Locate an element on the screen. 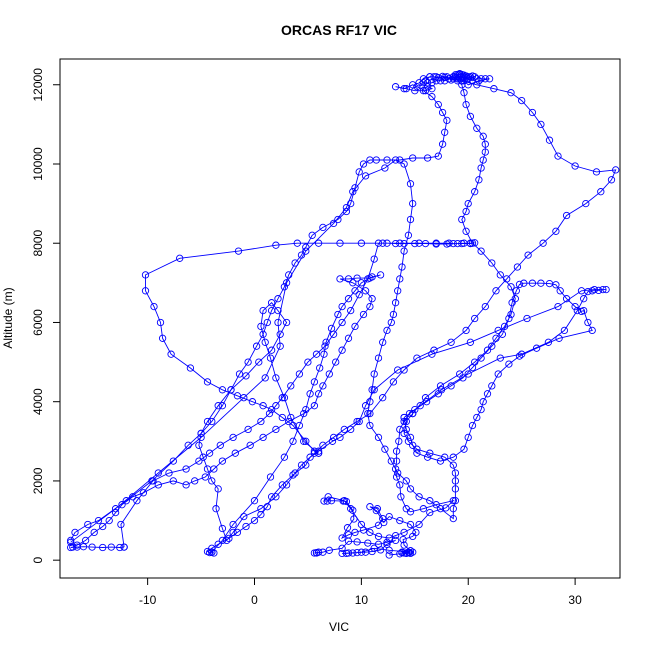 The width and height of the screenshot is (650, 650). y-tick-label: 4000 is located at coordinates (38, 401).